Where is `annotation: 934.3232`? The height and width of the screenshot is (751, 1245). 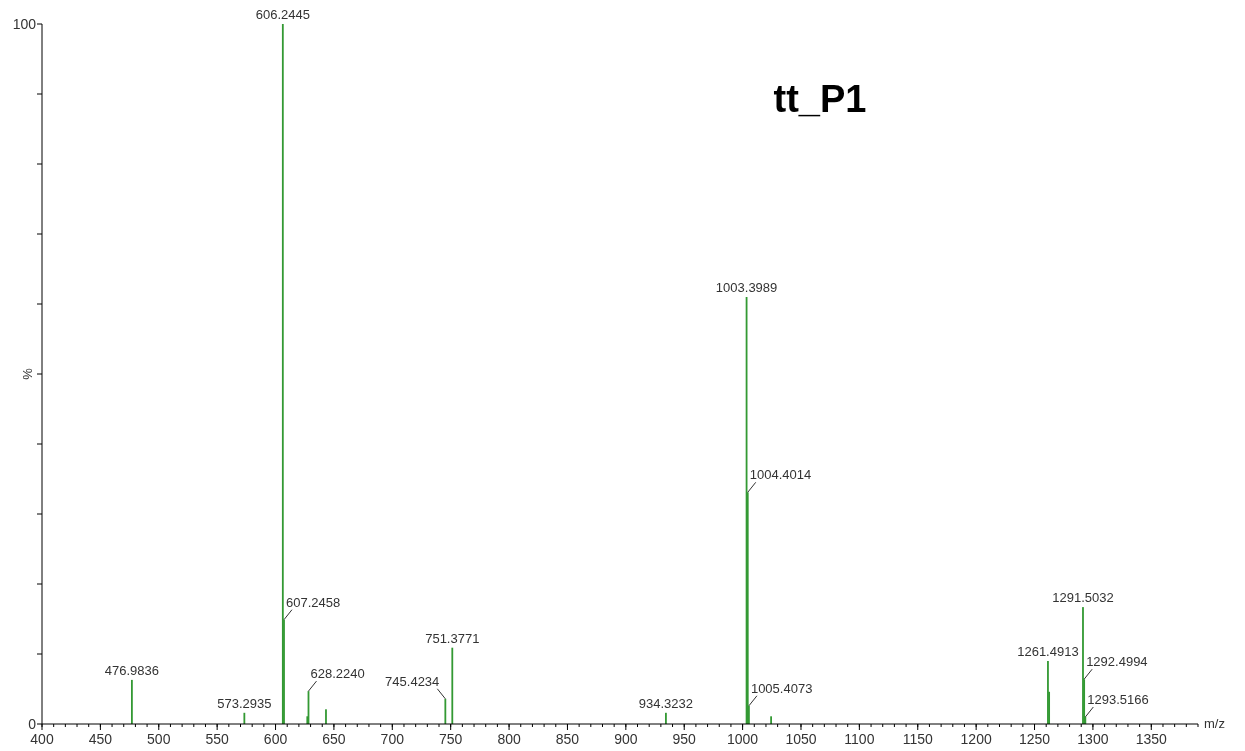
annotation: 934.3232 is located at coordinates (666, 703).